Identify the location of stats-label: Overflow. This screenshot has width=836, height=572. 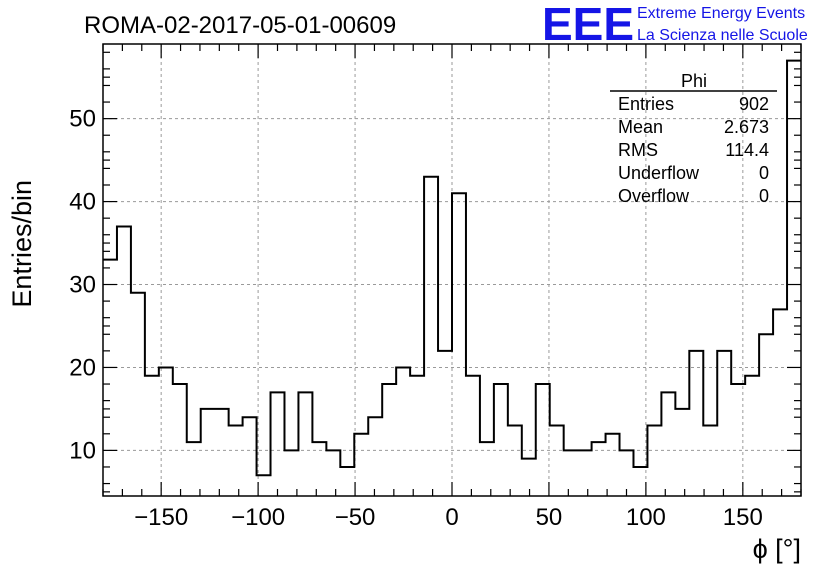
(654, 196).